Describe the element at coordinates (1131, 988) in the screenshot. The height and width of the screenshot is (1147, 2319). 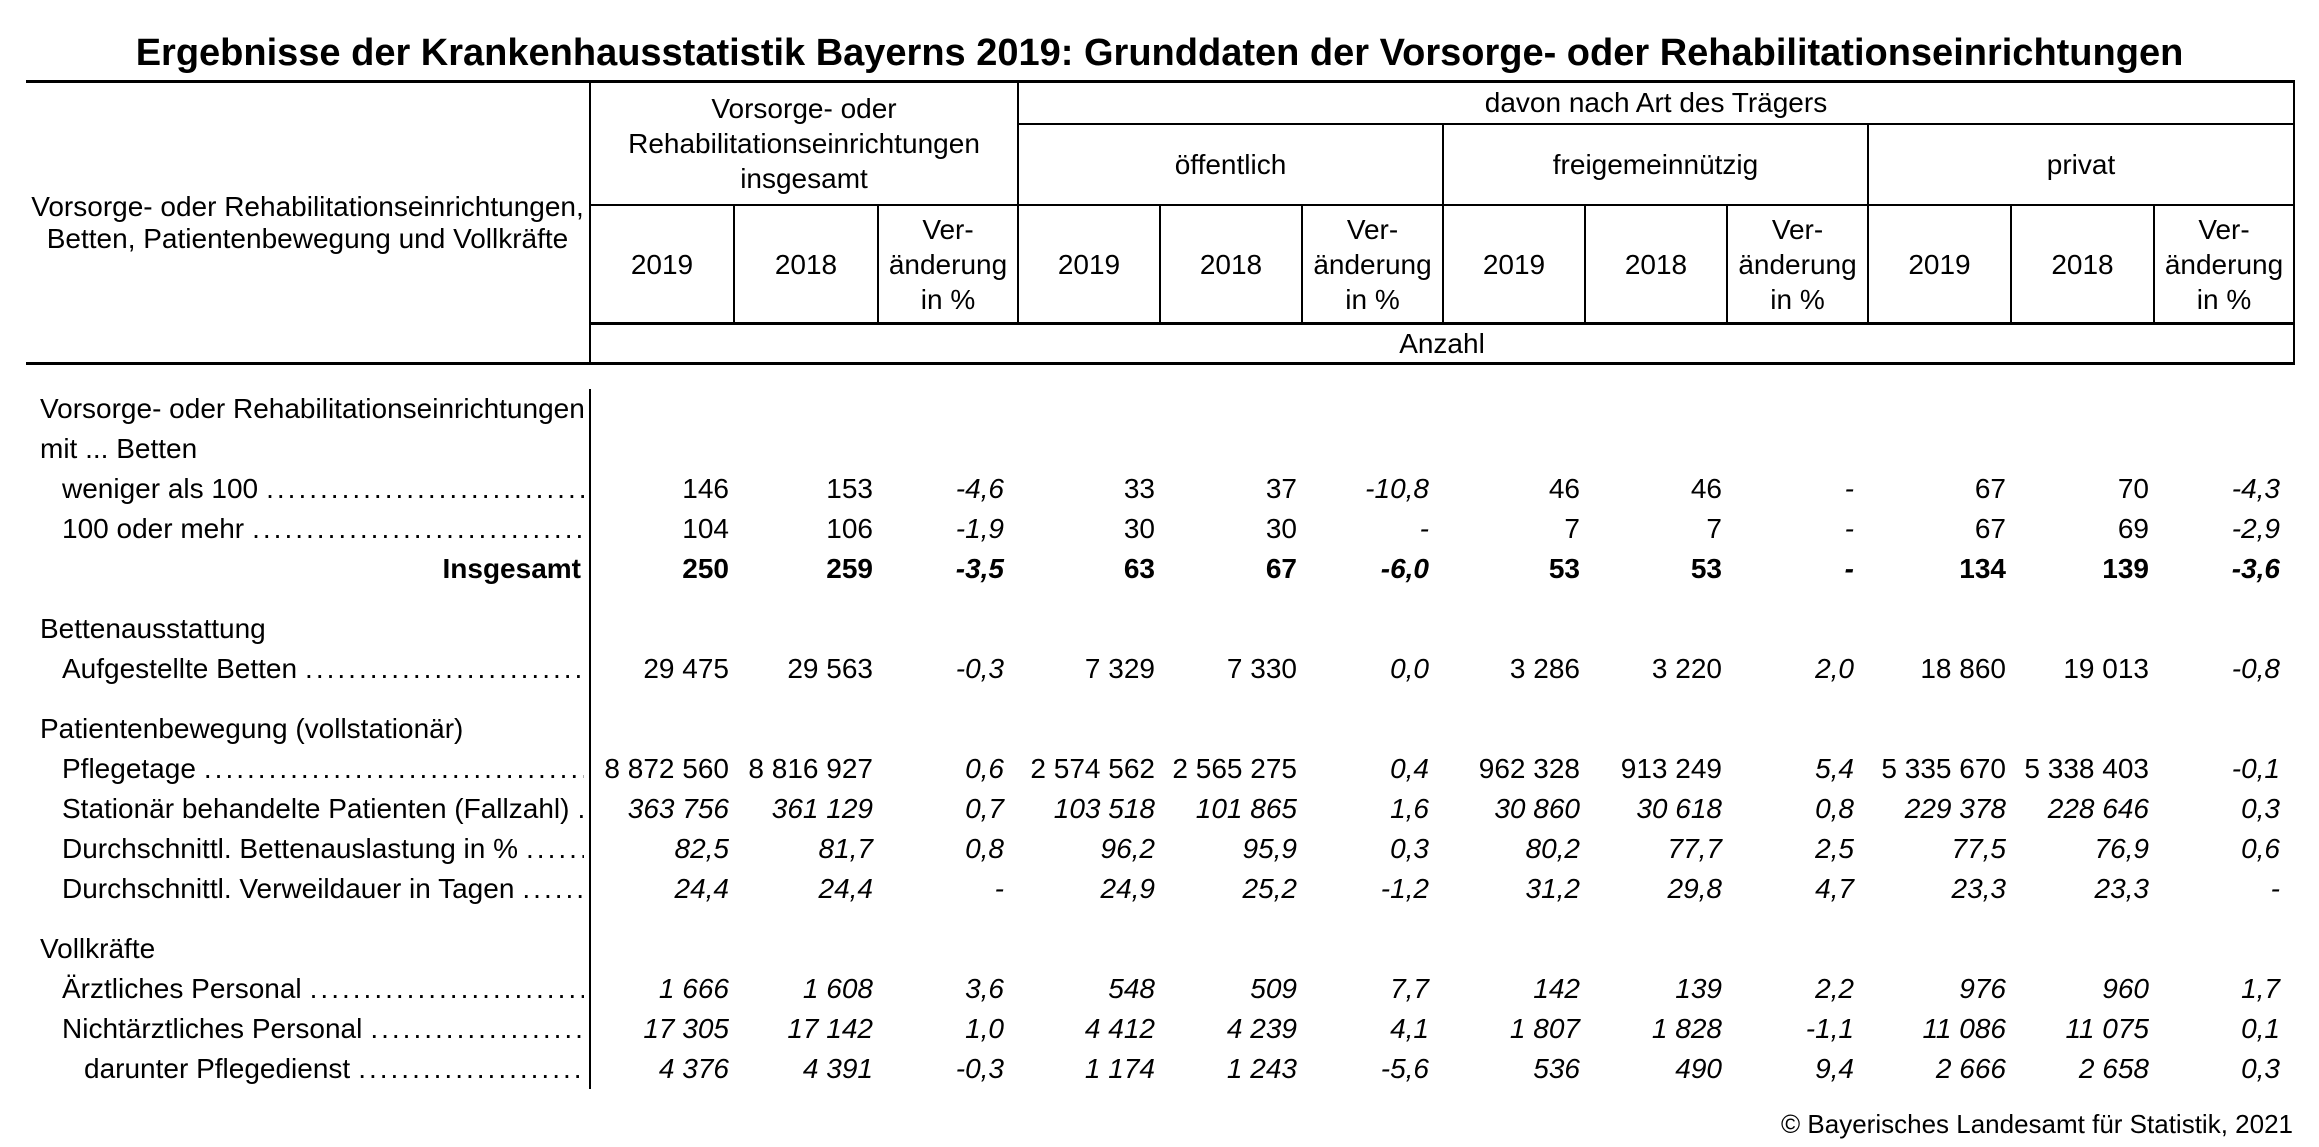
I see `value-cell: 548` at that location.